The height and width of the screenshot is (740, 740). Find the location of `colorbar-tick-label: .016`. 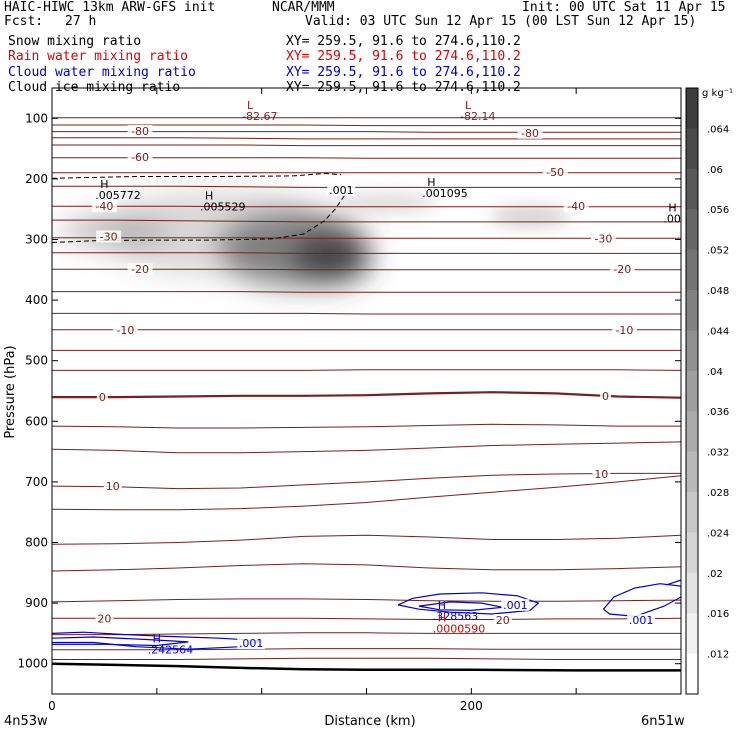

colorbar-tick-label: .016 is located at coordinates (718, 614).